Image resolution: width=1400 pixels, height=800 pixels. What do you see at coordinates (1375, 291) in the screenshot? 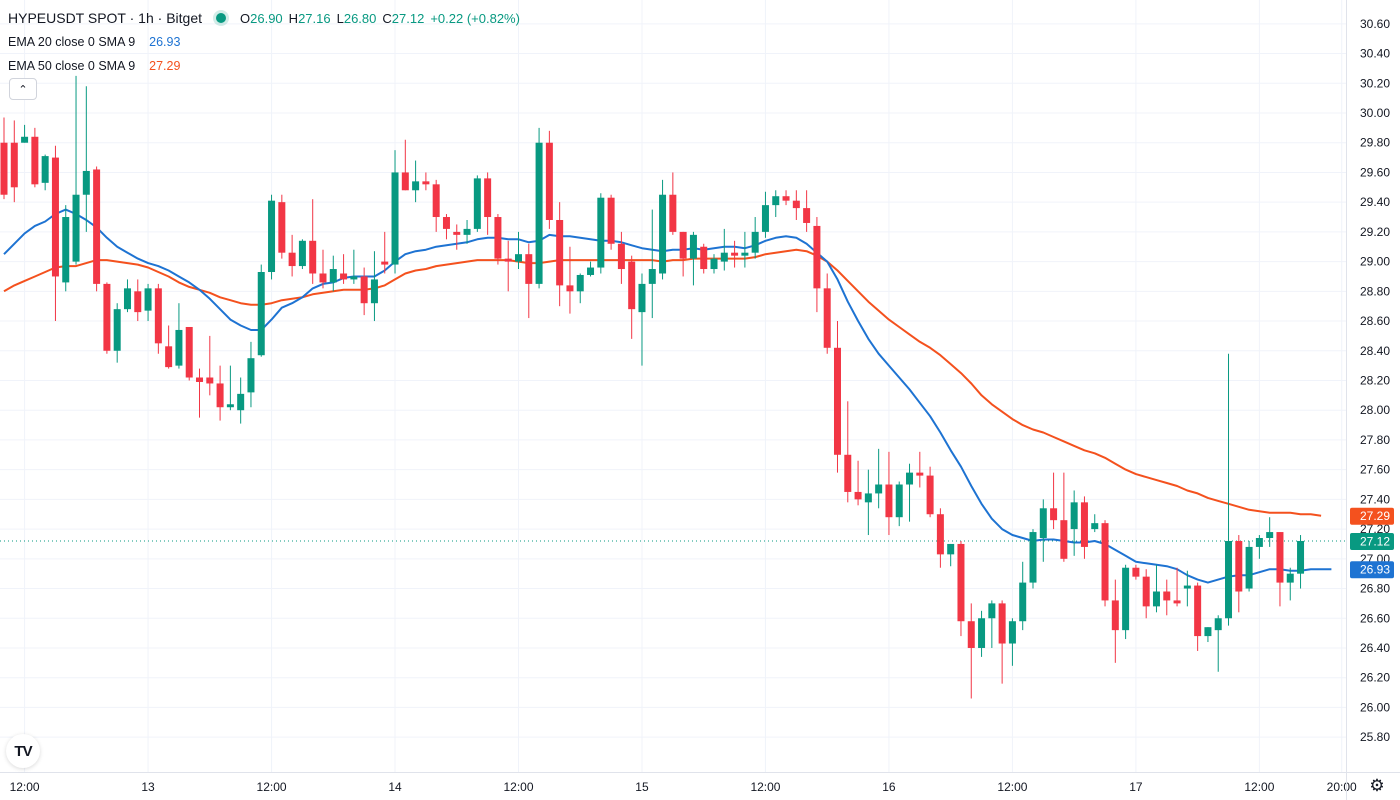
I see `y-tick-label: 28.80` at bounding box center [1375, 291].